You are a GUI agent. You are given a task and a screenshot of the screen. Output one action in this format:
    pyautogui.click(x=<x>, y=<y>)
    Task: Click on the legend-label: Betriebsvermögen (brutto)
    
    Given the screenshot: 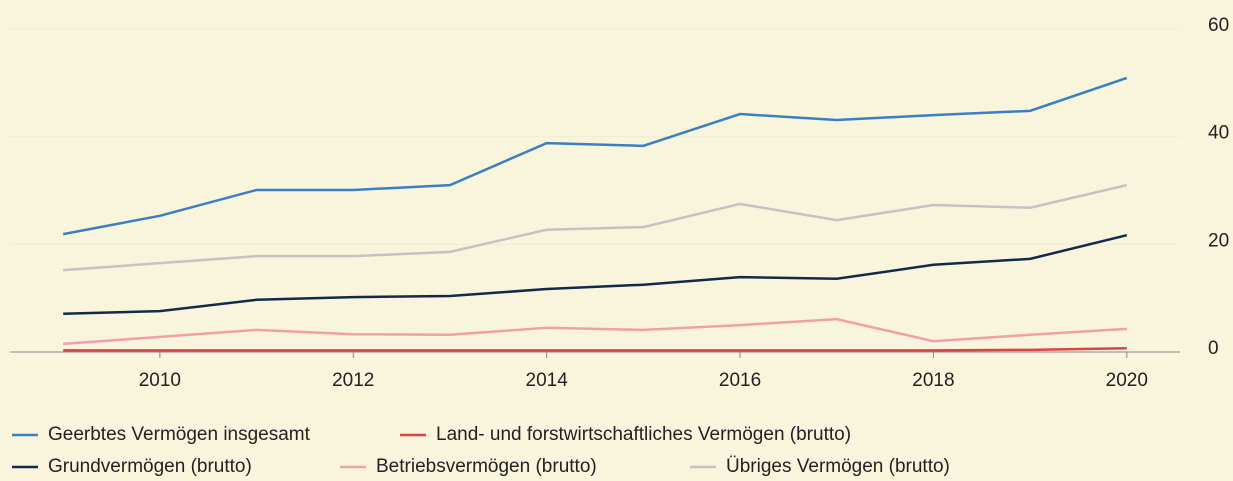 What is the action you would take?
    pyautogui.click(x=486, y=466)
    